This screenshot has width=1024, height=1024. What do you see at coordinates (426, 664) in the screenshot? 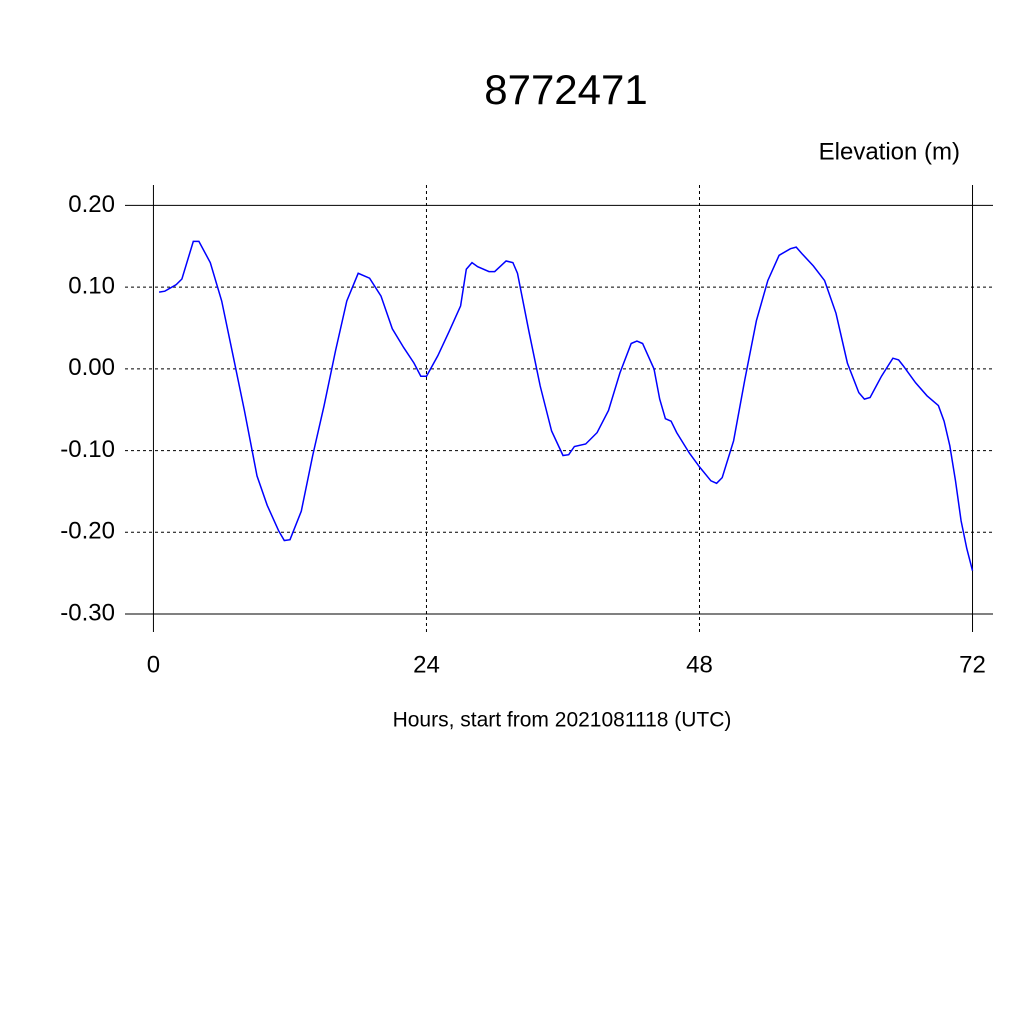
I see `x-tick-label: 24` at bounding box center [426, 664].